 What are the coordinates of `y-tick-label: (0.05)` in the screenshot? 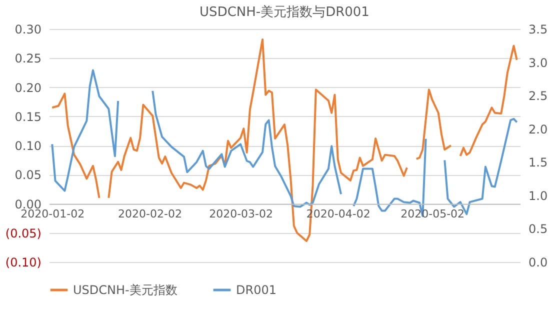 It's located at (23, 233).